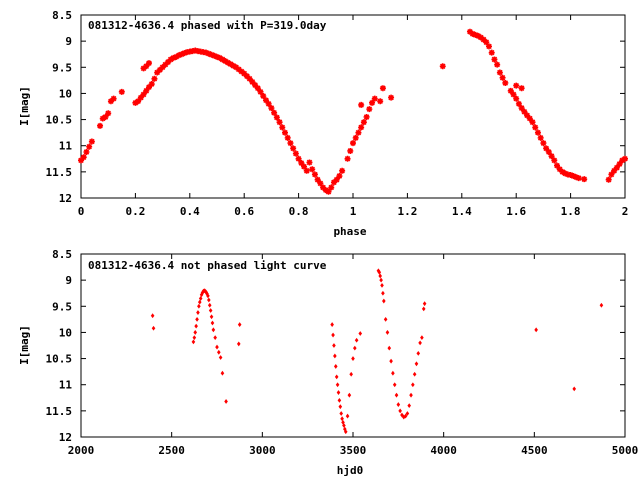  What do you see at coordinates (59, 411) in the screenshot?
I see `y-tick-label: 11.5` at bounding box center [59, 411].